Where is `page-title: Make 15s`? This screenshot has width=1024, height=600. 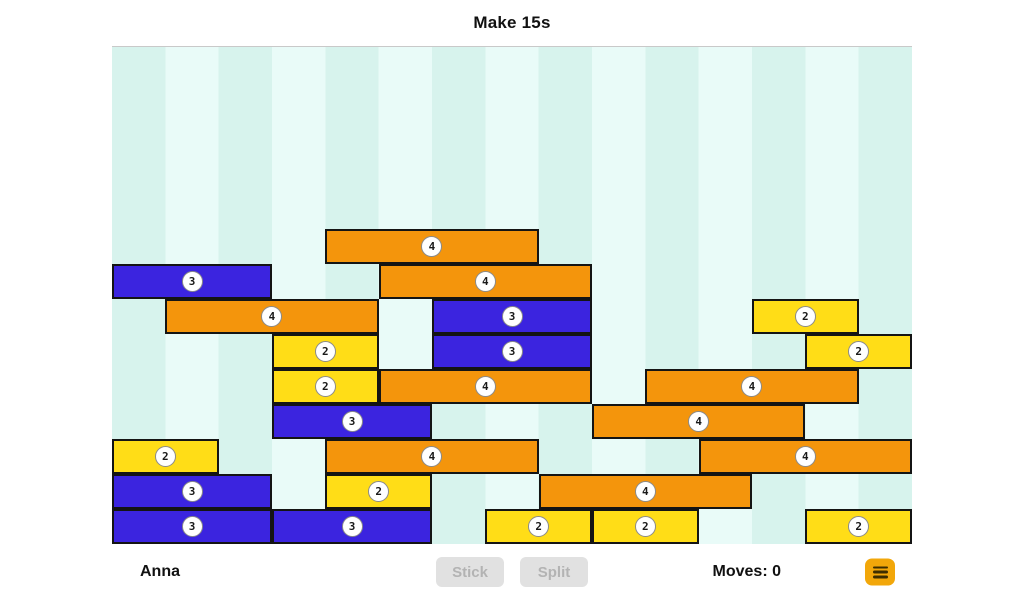 page-title: Make 15s is located at coordinates (512, 22).